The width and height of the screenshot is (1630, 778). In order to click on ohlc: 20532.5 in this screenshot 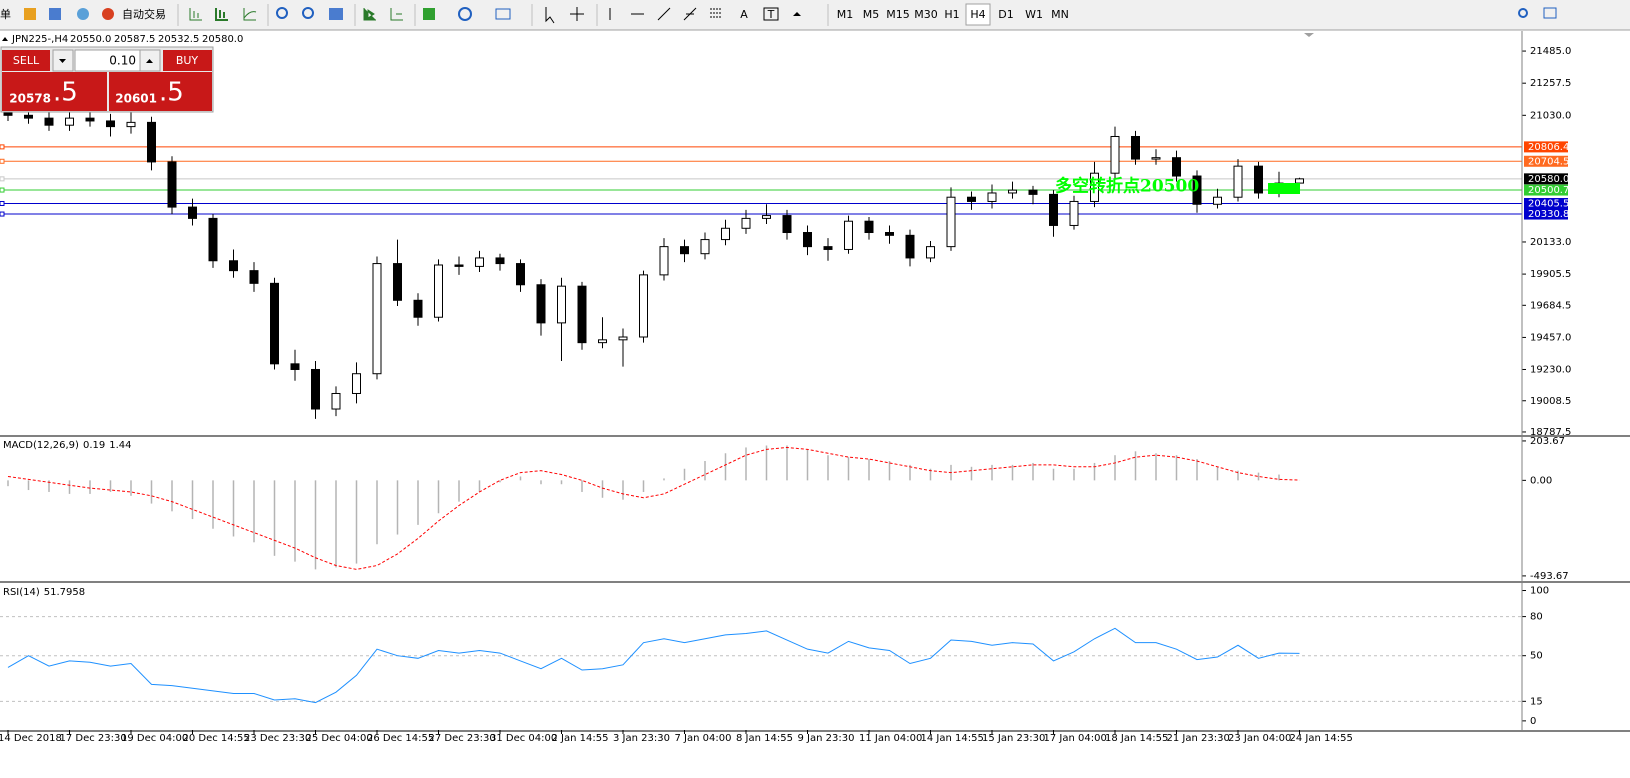, I will do `click(178, 39)`.